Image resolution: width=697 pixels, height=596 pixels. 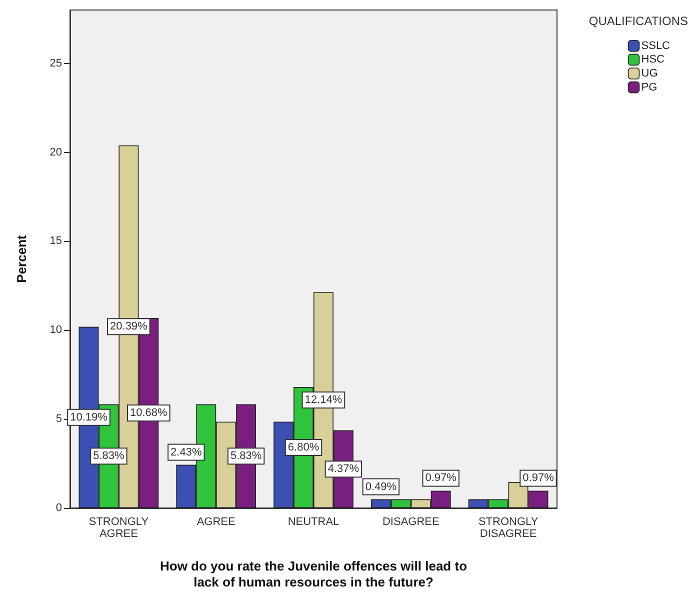 What do you see at coordinates (56, 330) in the screenshot?
I see `y-tick-label: 10` at bounding box center [56, 330].